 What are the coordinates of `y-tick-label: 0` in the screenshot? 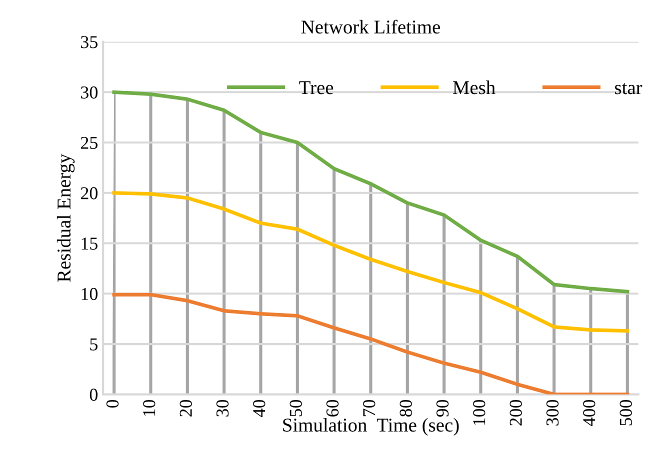 It's located at (94, 394).